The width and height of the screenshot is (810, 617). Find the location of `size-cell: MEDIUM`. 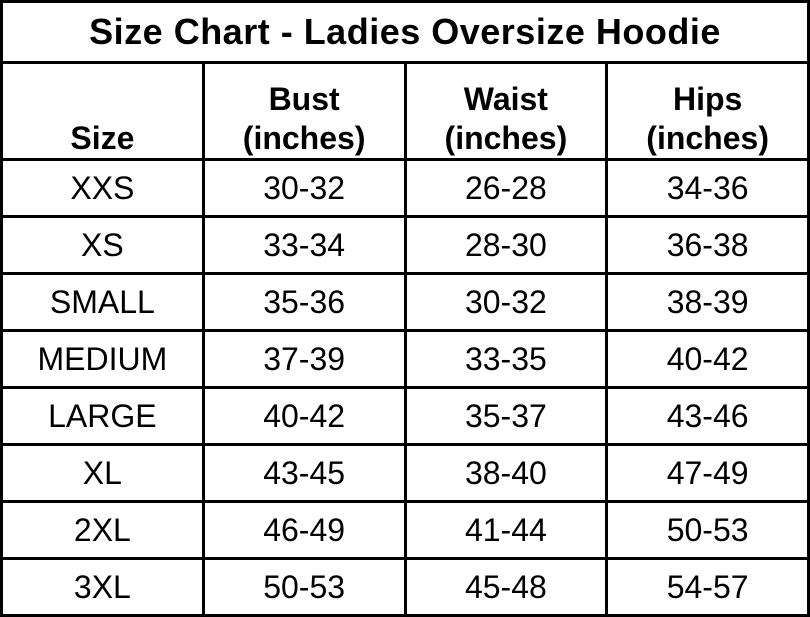

size-cell: MEDIUM is located at coordinates (102, 359).